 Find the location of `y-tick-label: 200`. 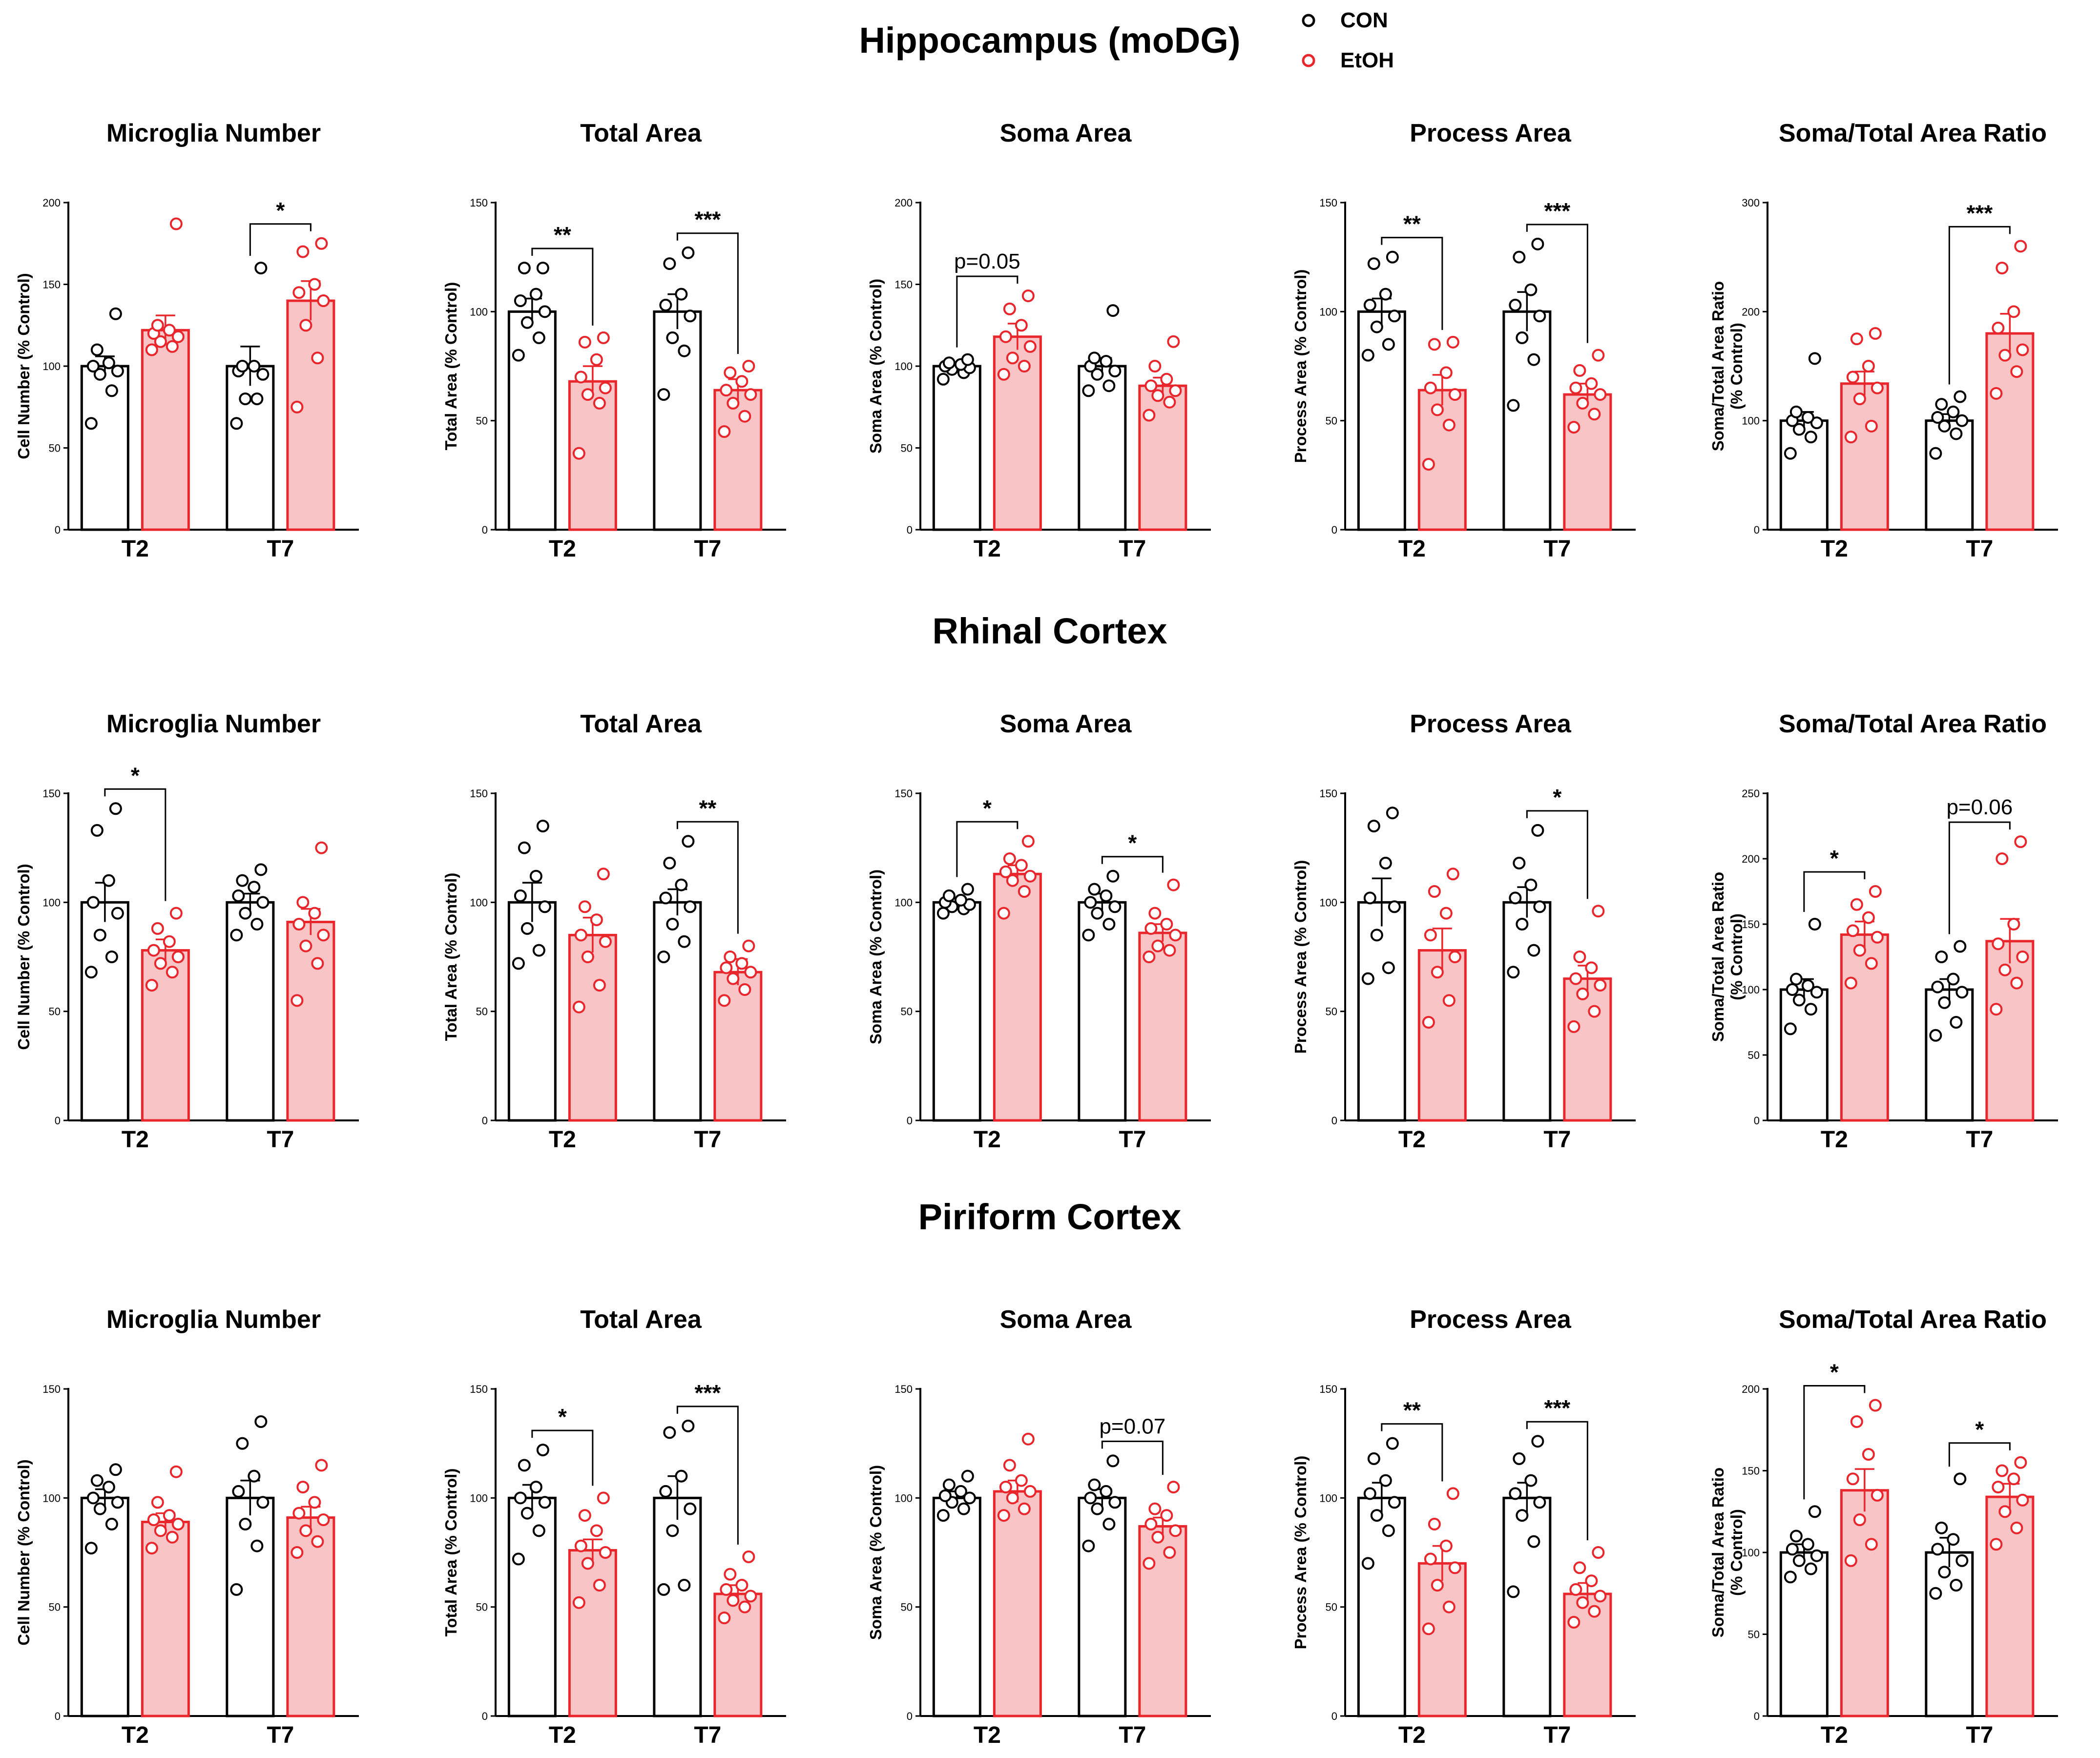

y-tick-label: 200 is located at coordinates (51, 203).